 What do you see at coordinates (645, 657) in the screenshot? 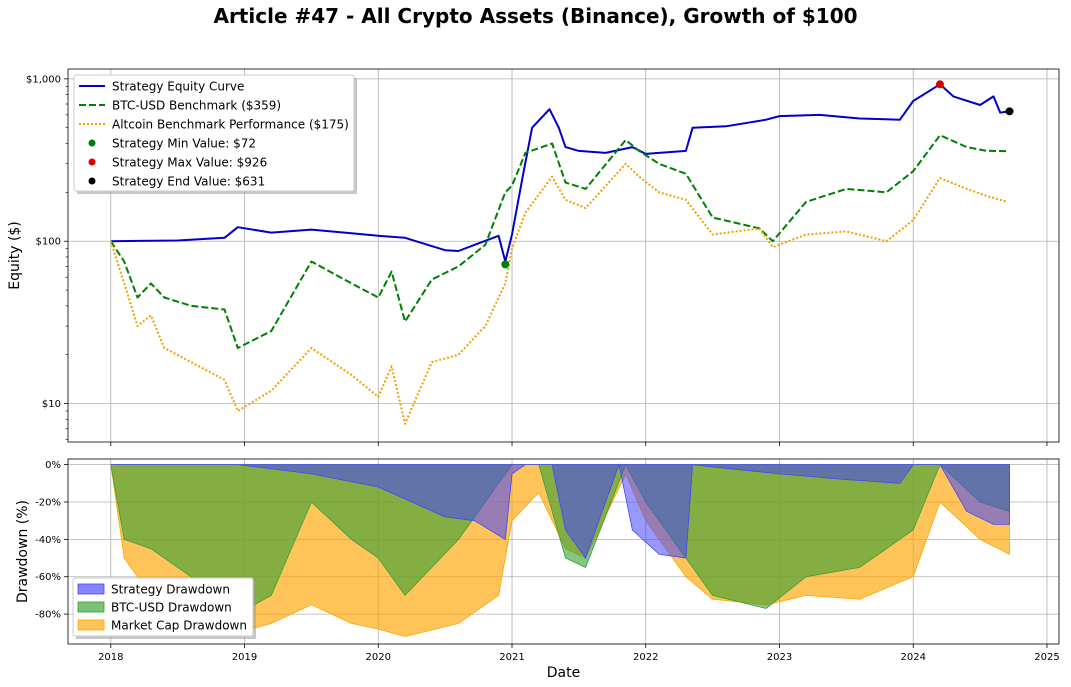
I see `x-tick-label-2022: 2022` at bounding box center [645, 657].